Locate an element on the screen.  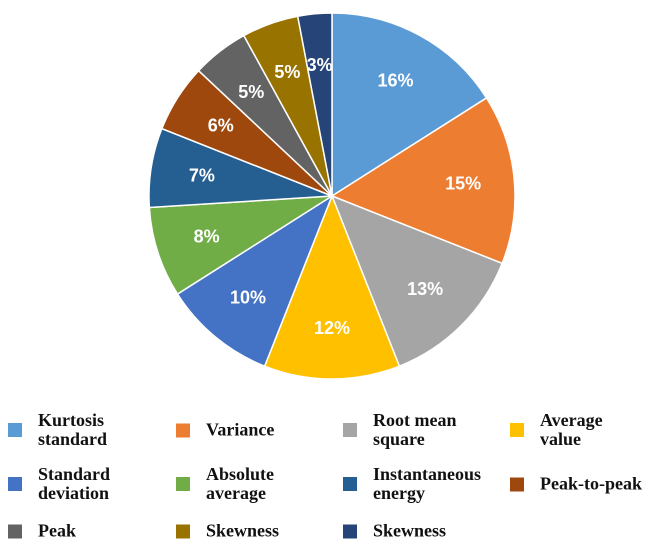
legend-item: Instantaneous energy is located at coordinates (412, 484).